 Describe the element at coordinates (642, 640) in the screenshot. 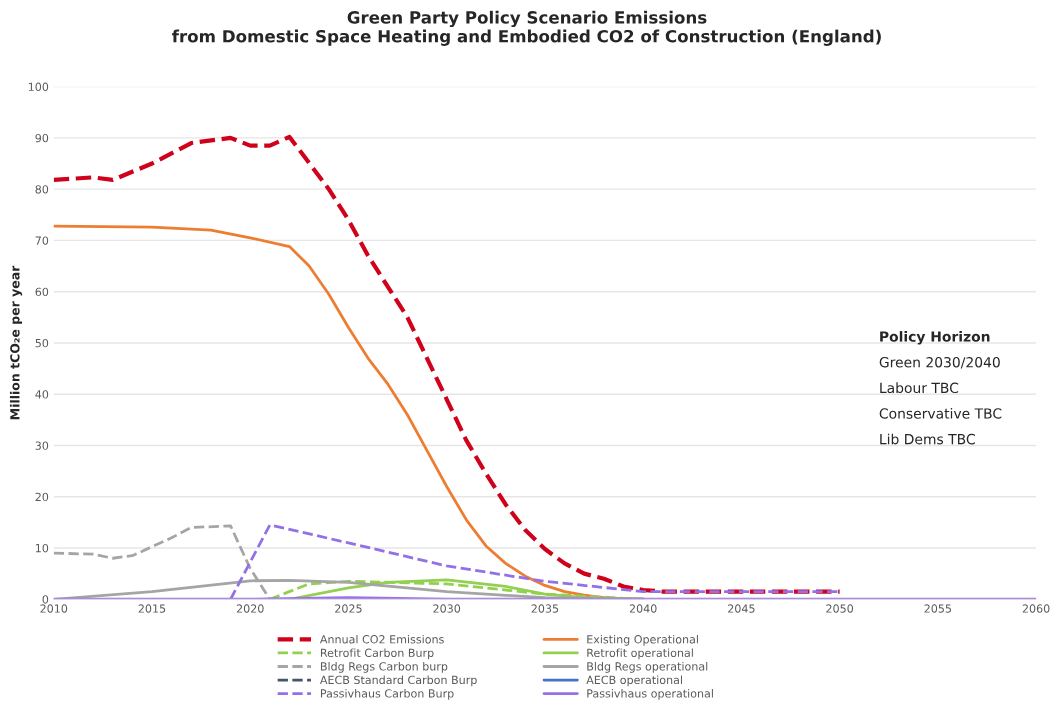

I see `legend-label: Existing Operational` at that location.